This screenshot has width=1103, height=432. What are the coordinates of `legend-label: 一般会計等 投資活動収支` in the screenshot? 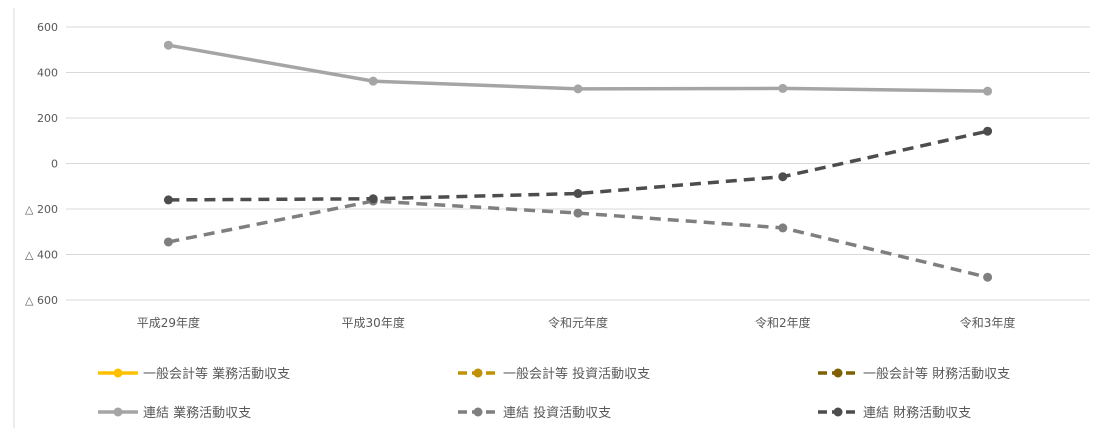 It's located at (576, 374).